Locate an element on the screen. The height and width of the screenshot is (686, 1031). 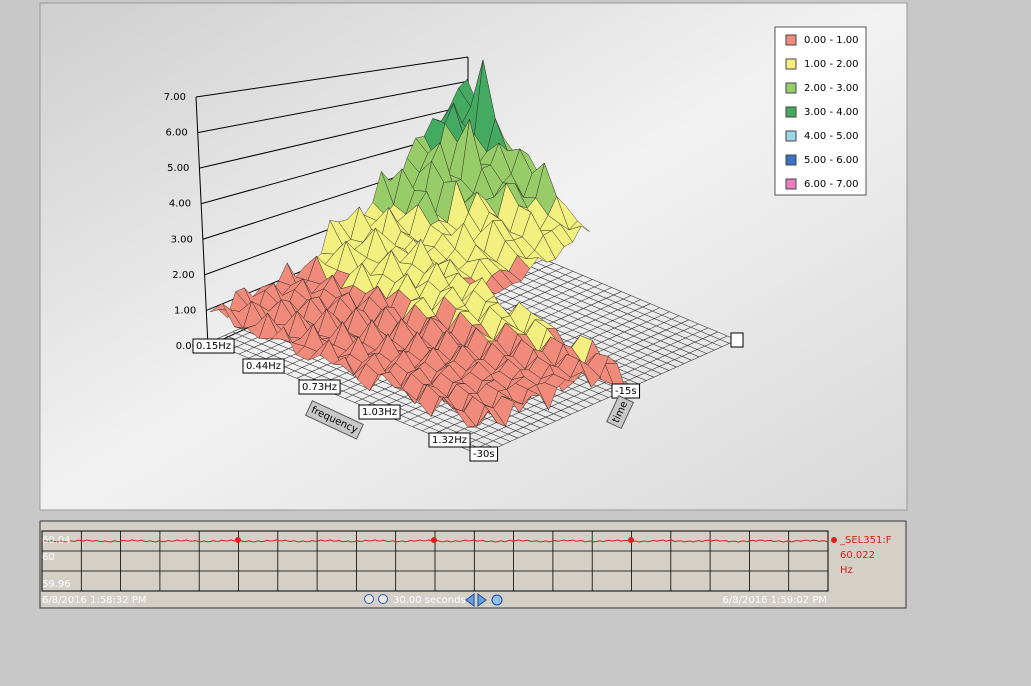
time-tick: -15s is located at coordinates (626, 391).